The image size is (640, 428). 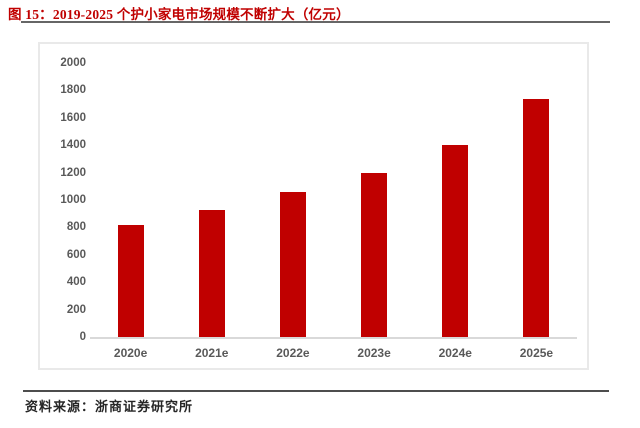 What do you see at coordinates (455, 240) in the screenshot?
I see `bar-2024e` at bounding box center [455, 240].